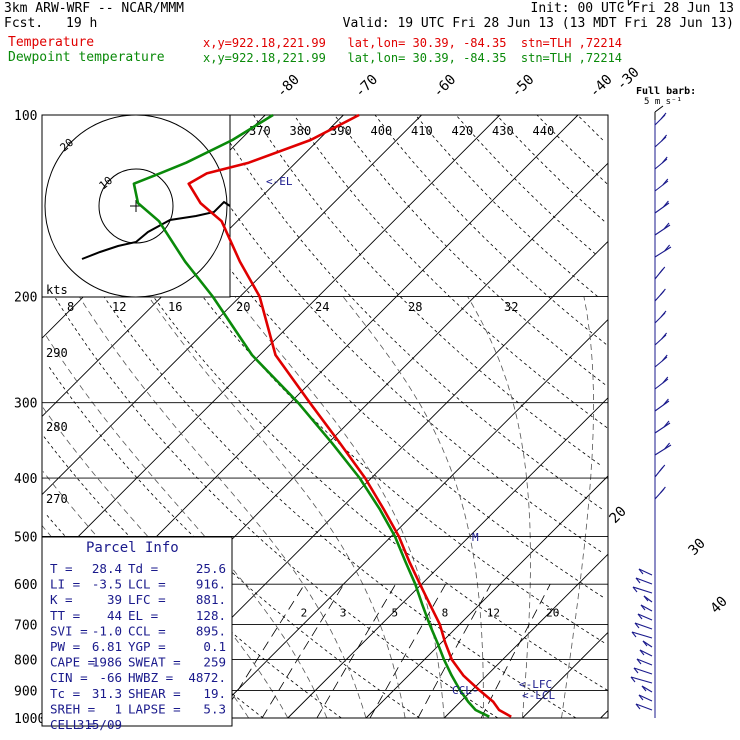 This screenshot has width=740, height=740. What do you see at coordinates (214, 646) in the screenshot?
I see `parcel-value: 0.1` at bounding box center [214, 646].